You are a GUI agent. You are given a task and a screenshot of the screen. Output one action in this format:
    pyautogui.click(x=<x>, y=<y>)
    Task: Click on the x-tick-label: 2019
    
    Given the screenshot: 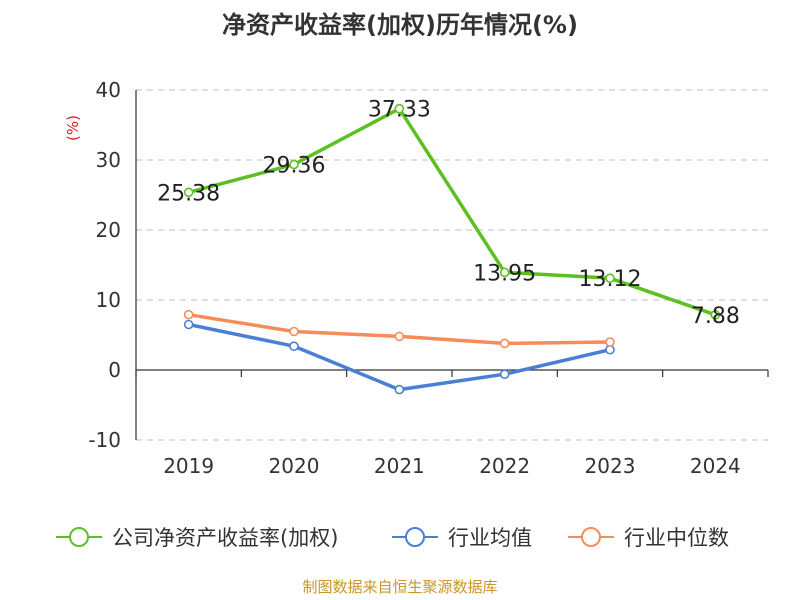 What is the action you would take?
    pyautogui.click(x=188, y=466)
    